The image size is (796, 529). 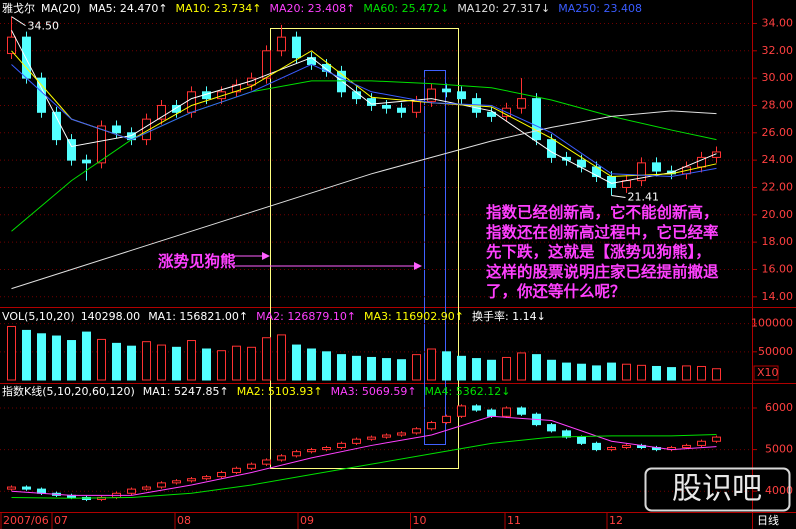 I want to click on x-tick-label: 12, so click(x=616, y=520).